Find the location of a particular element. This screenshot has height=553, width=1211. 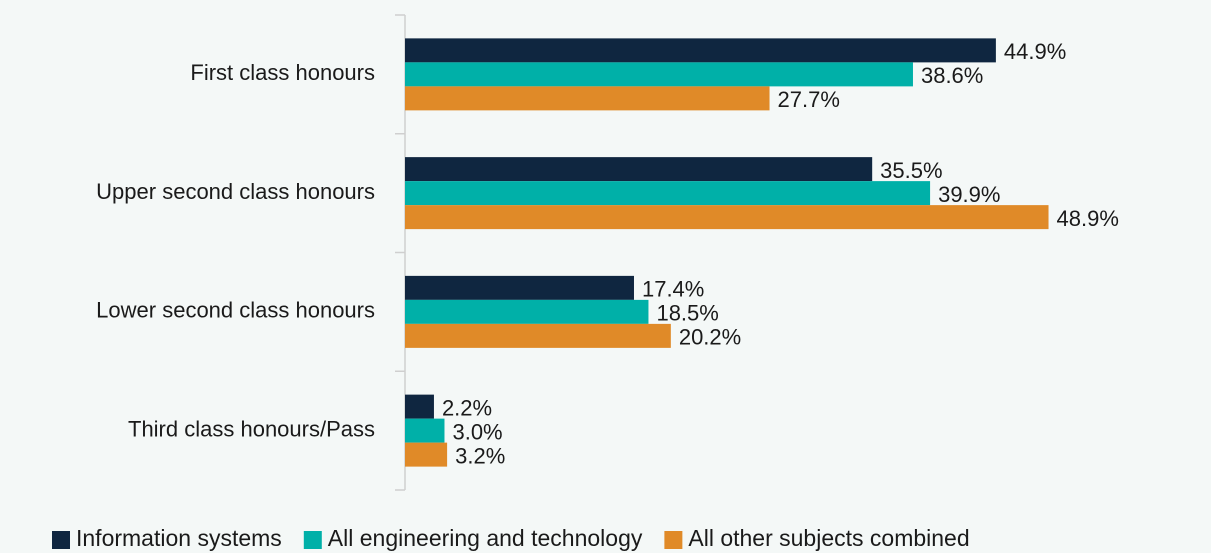

data-label: 48.9% is located at coordinates (1088, 218).